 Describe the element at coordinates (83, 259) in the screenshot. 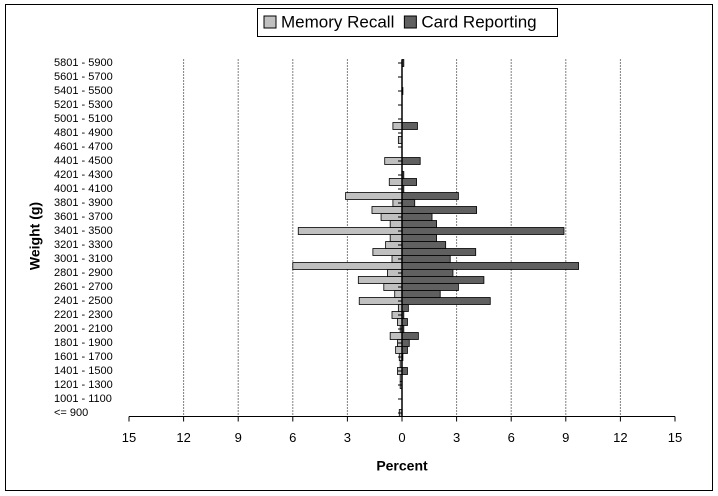

I see `y-tick-label: 3001 - 3100` at that location.